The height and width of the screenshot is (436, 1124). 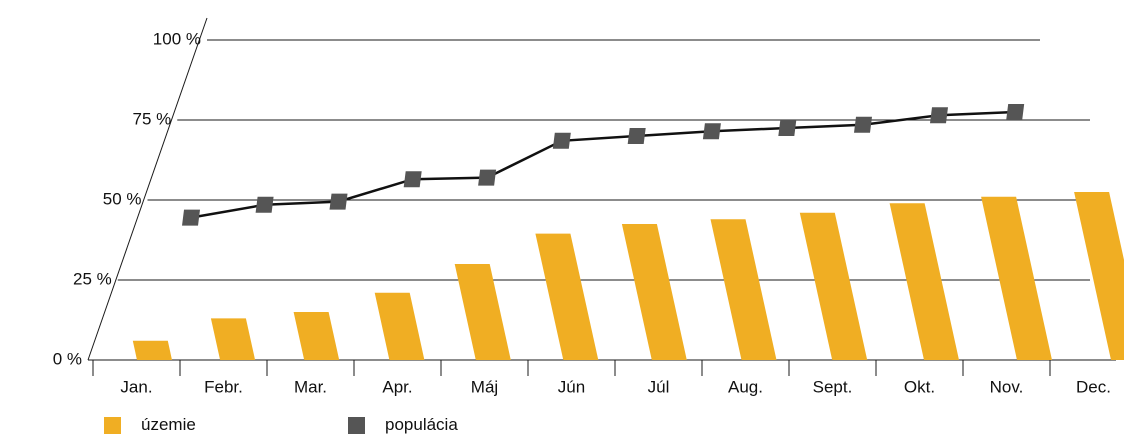 What do you see at coordinates (659, 386) in the screenshot?
I see `x-tick-label: Júl` at bounding box center [659, 386].